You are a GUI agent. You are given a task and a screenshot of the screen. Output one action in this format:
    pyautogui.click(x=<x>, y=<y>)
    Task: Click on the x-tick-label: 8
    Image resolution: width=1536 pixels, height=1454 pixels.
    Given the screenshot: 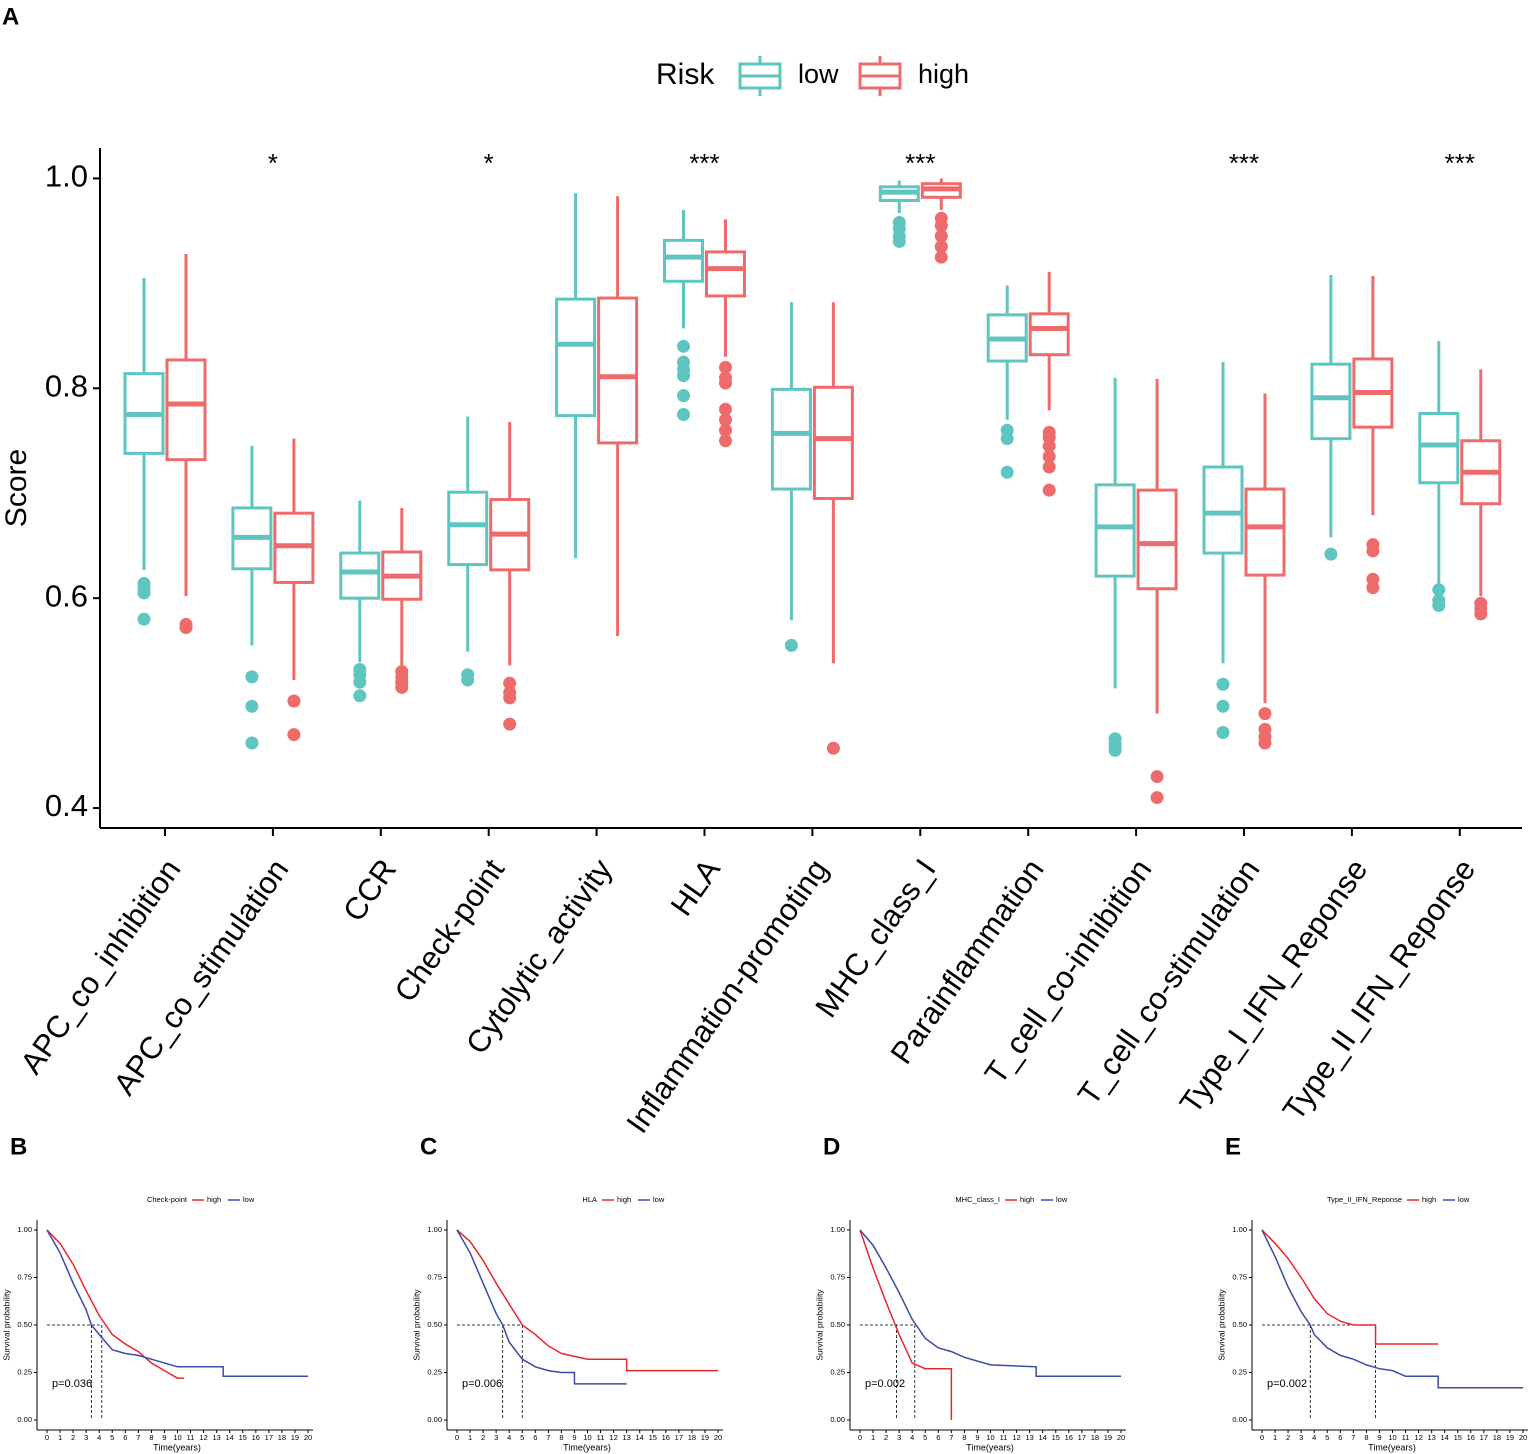 What is the action you would take?
    pyautogui.click(x=964, y=1437)
    